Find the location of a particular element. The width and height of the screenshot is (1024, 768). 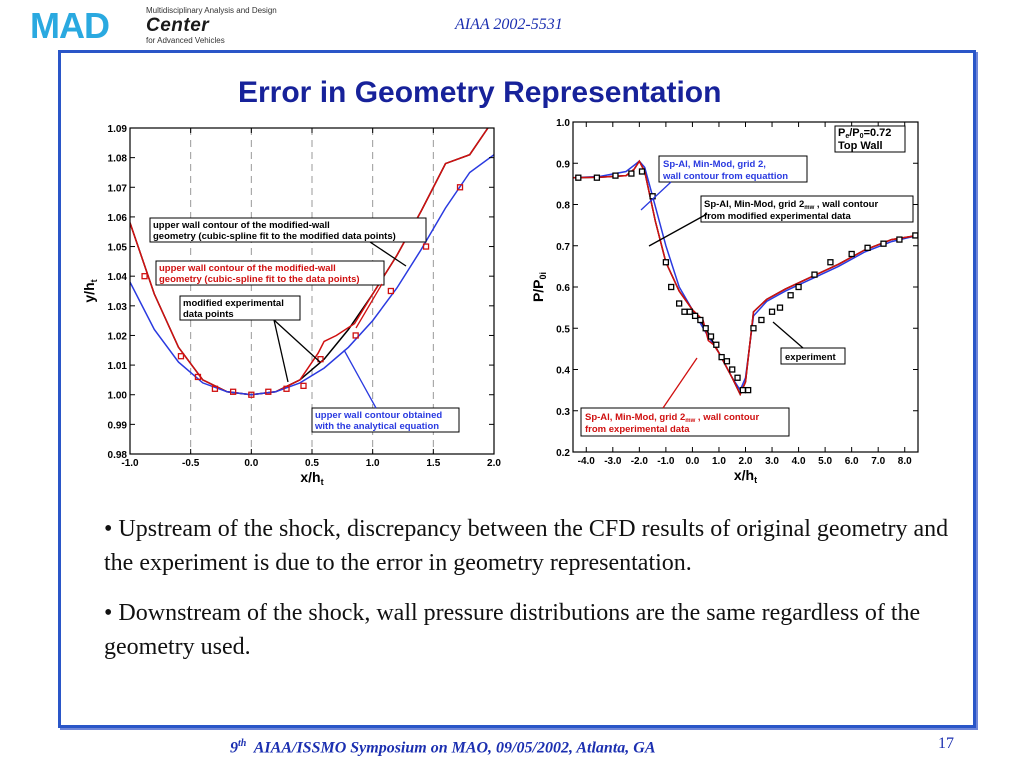

legend-box-pe-p0 is located at coordinates (870, 139).